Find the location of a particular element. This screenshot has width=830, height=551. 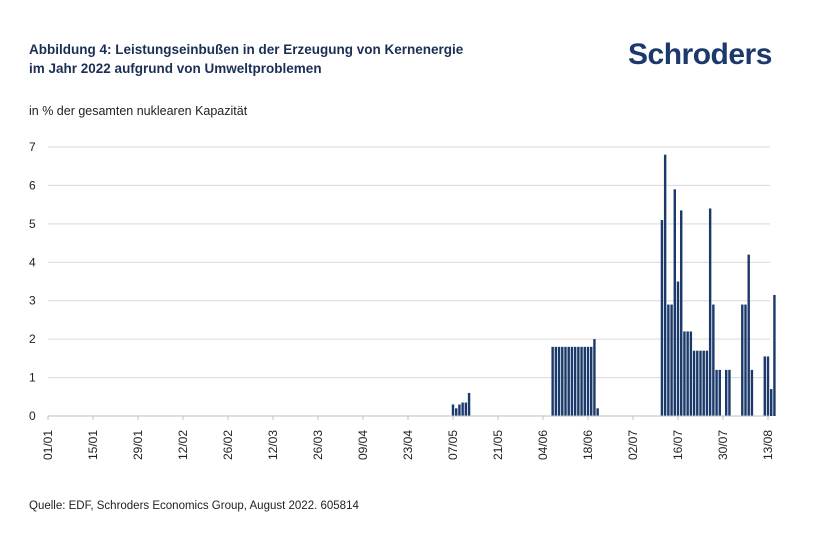

y-tick-label: 7 is located at coordinates (32, 147).